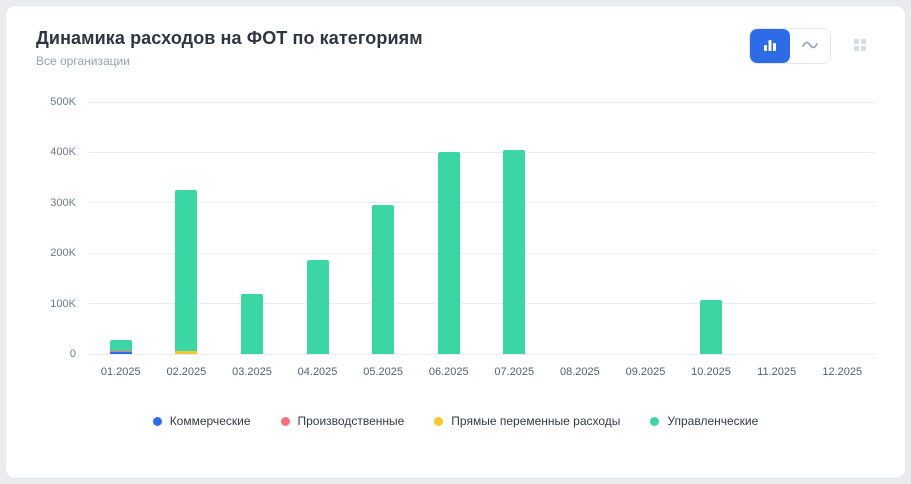  I want to click on bar-01.2025, so click(120, 347).